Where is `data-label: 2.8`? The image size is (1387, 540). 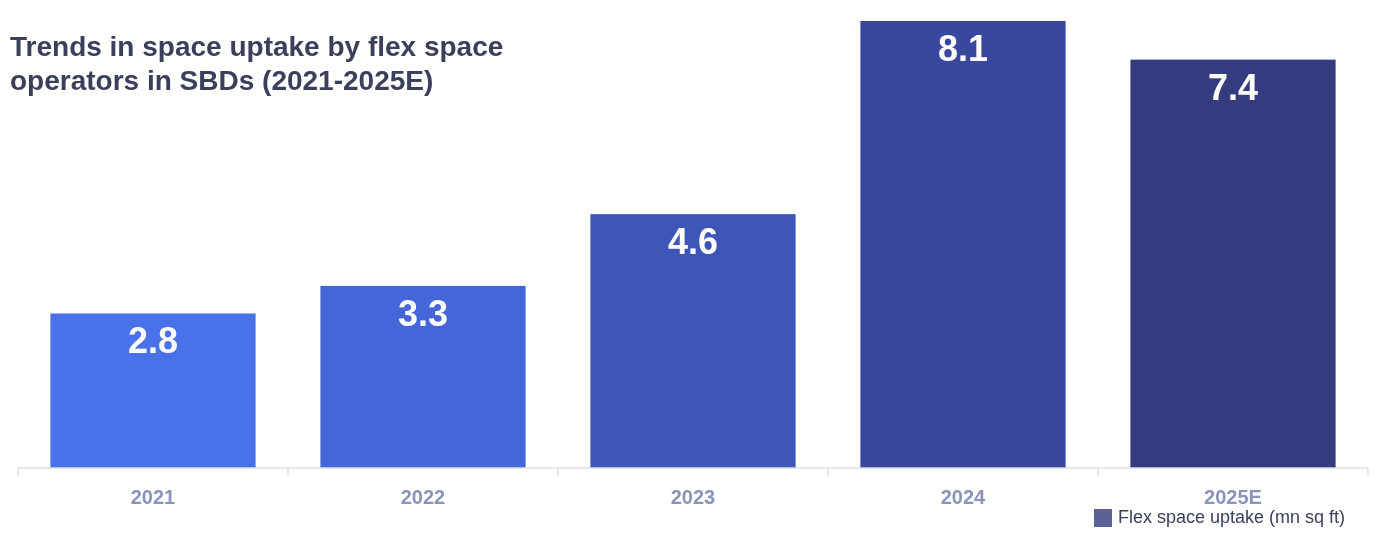 data-label: 2.8 is located at coordinates (153, 341).